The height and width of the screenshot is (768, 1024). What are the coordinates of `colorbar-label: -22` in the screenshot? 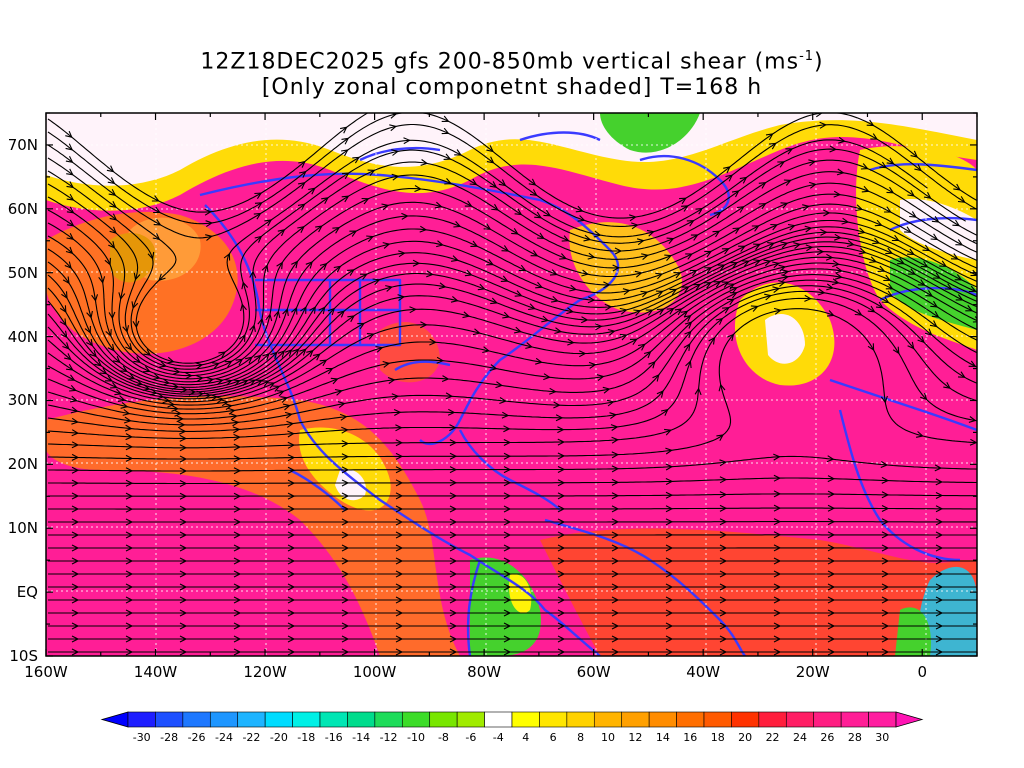 It's located at (251, 737).